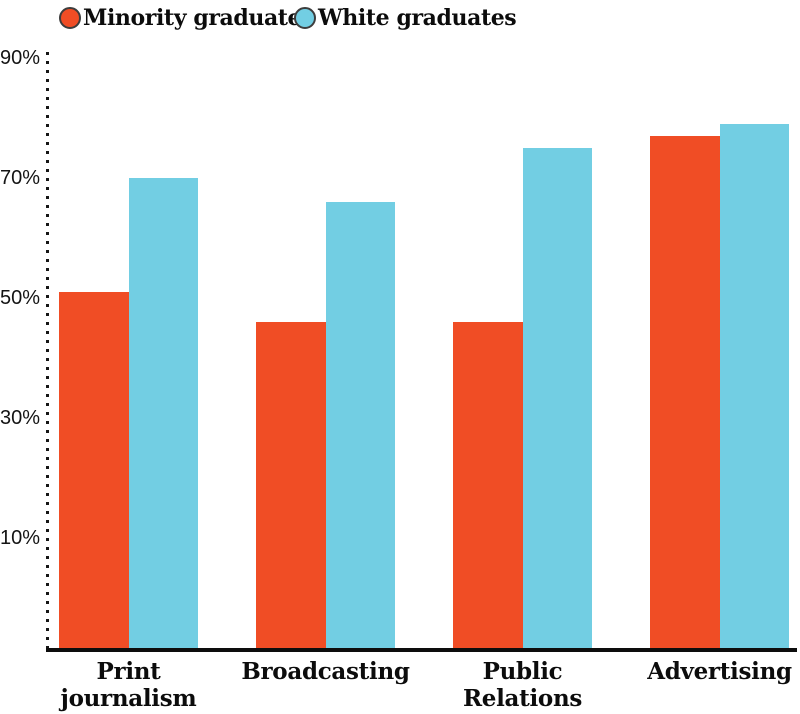 The image size is (800, 714). Describe the element at coordinates (47, 350) in the screenshot. I see `y-axis-line` at that location.